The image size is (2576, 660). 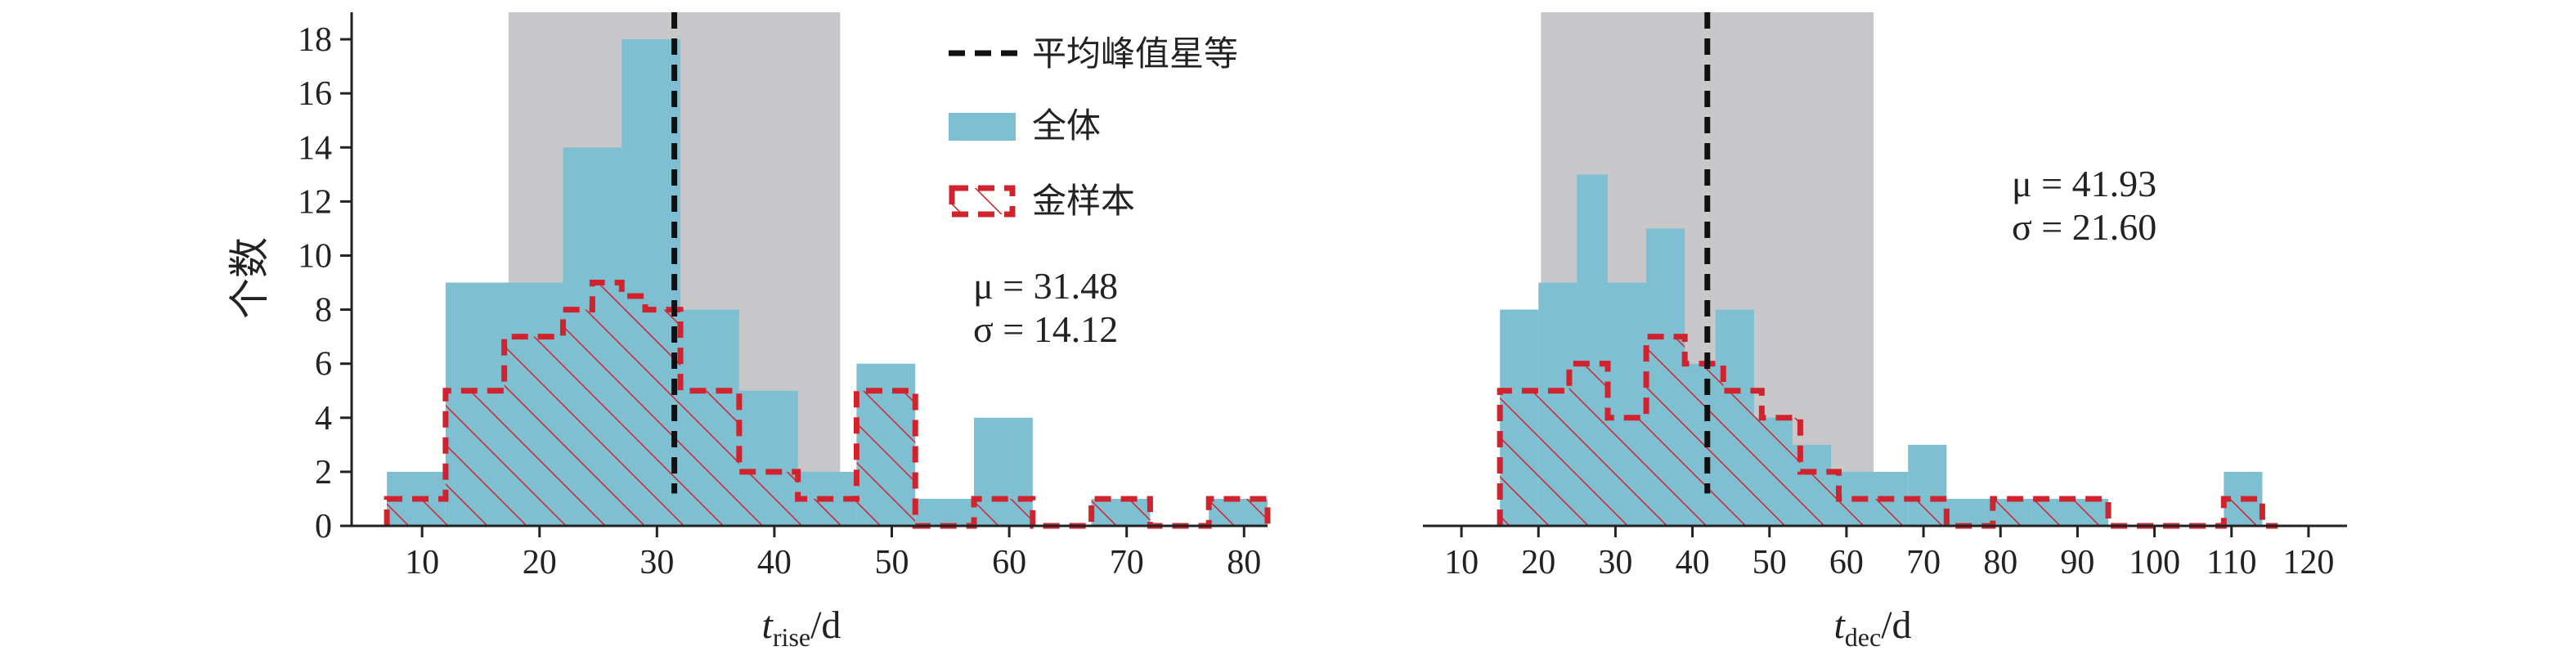 I want to click on y-tick-label: 18, so click(x=315, y=40).